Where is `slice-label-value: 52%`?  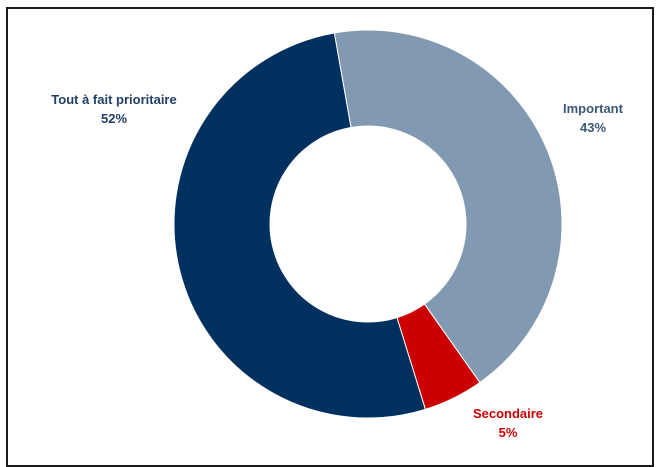
slice-label-value: 52% is located at coordinates (114, 118).